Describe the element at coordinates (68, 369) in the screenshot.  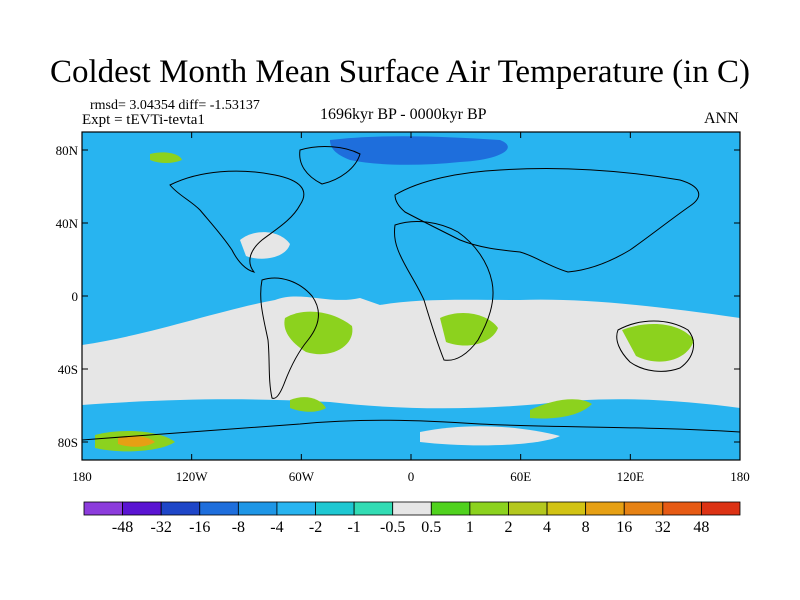
I see `lat-tick-label: 40S` at that location.